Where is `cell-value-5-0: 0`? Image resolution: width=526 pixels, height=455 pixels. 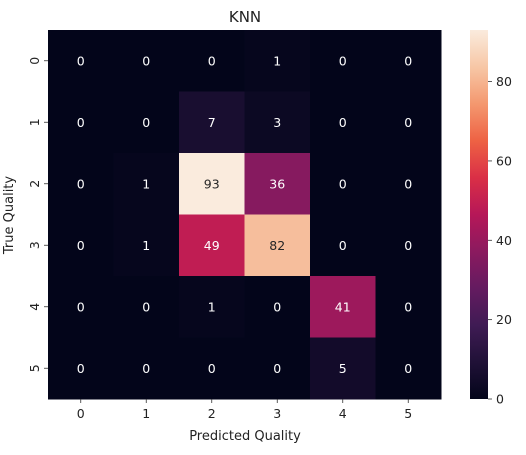
cell-value-5-0: 0 is located at coordinates (81, 368).